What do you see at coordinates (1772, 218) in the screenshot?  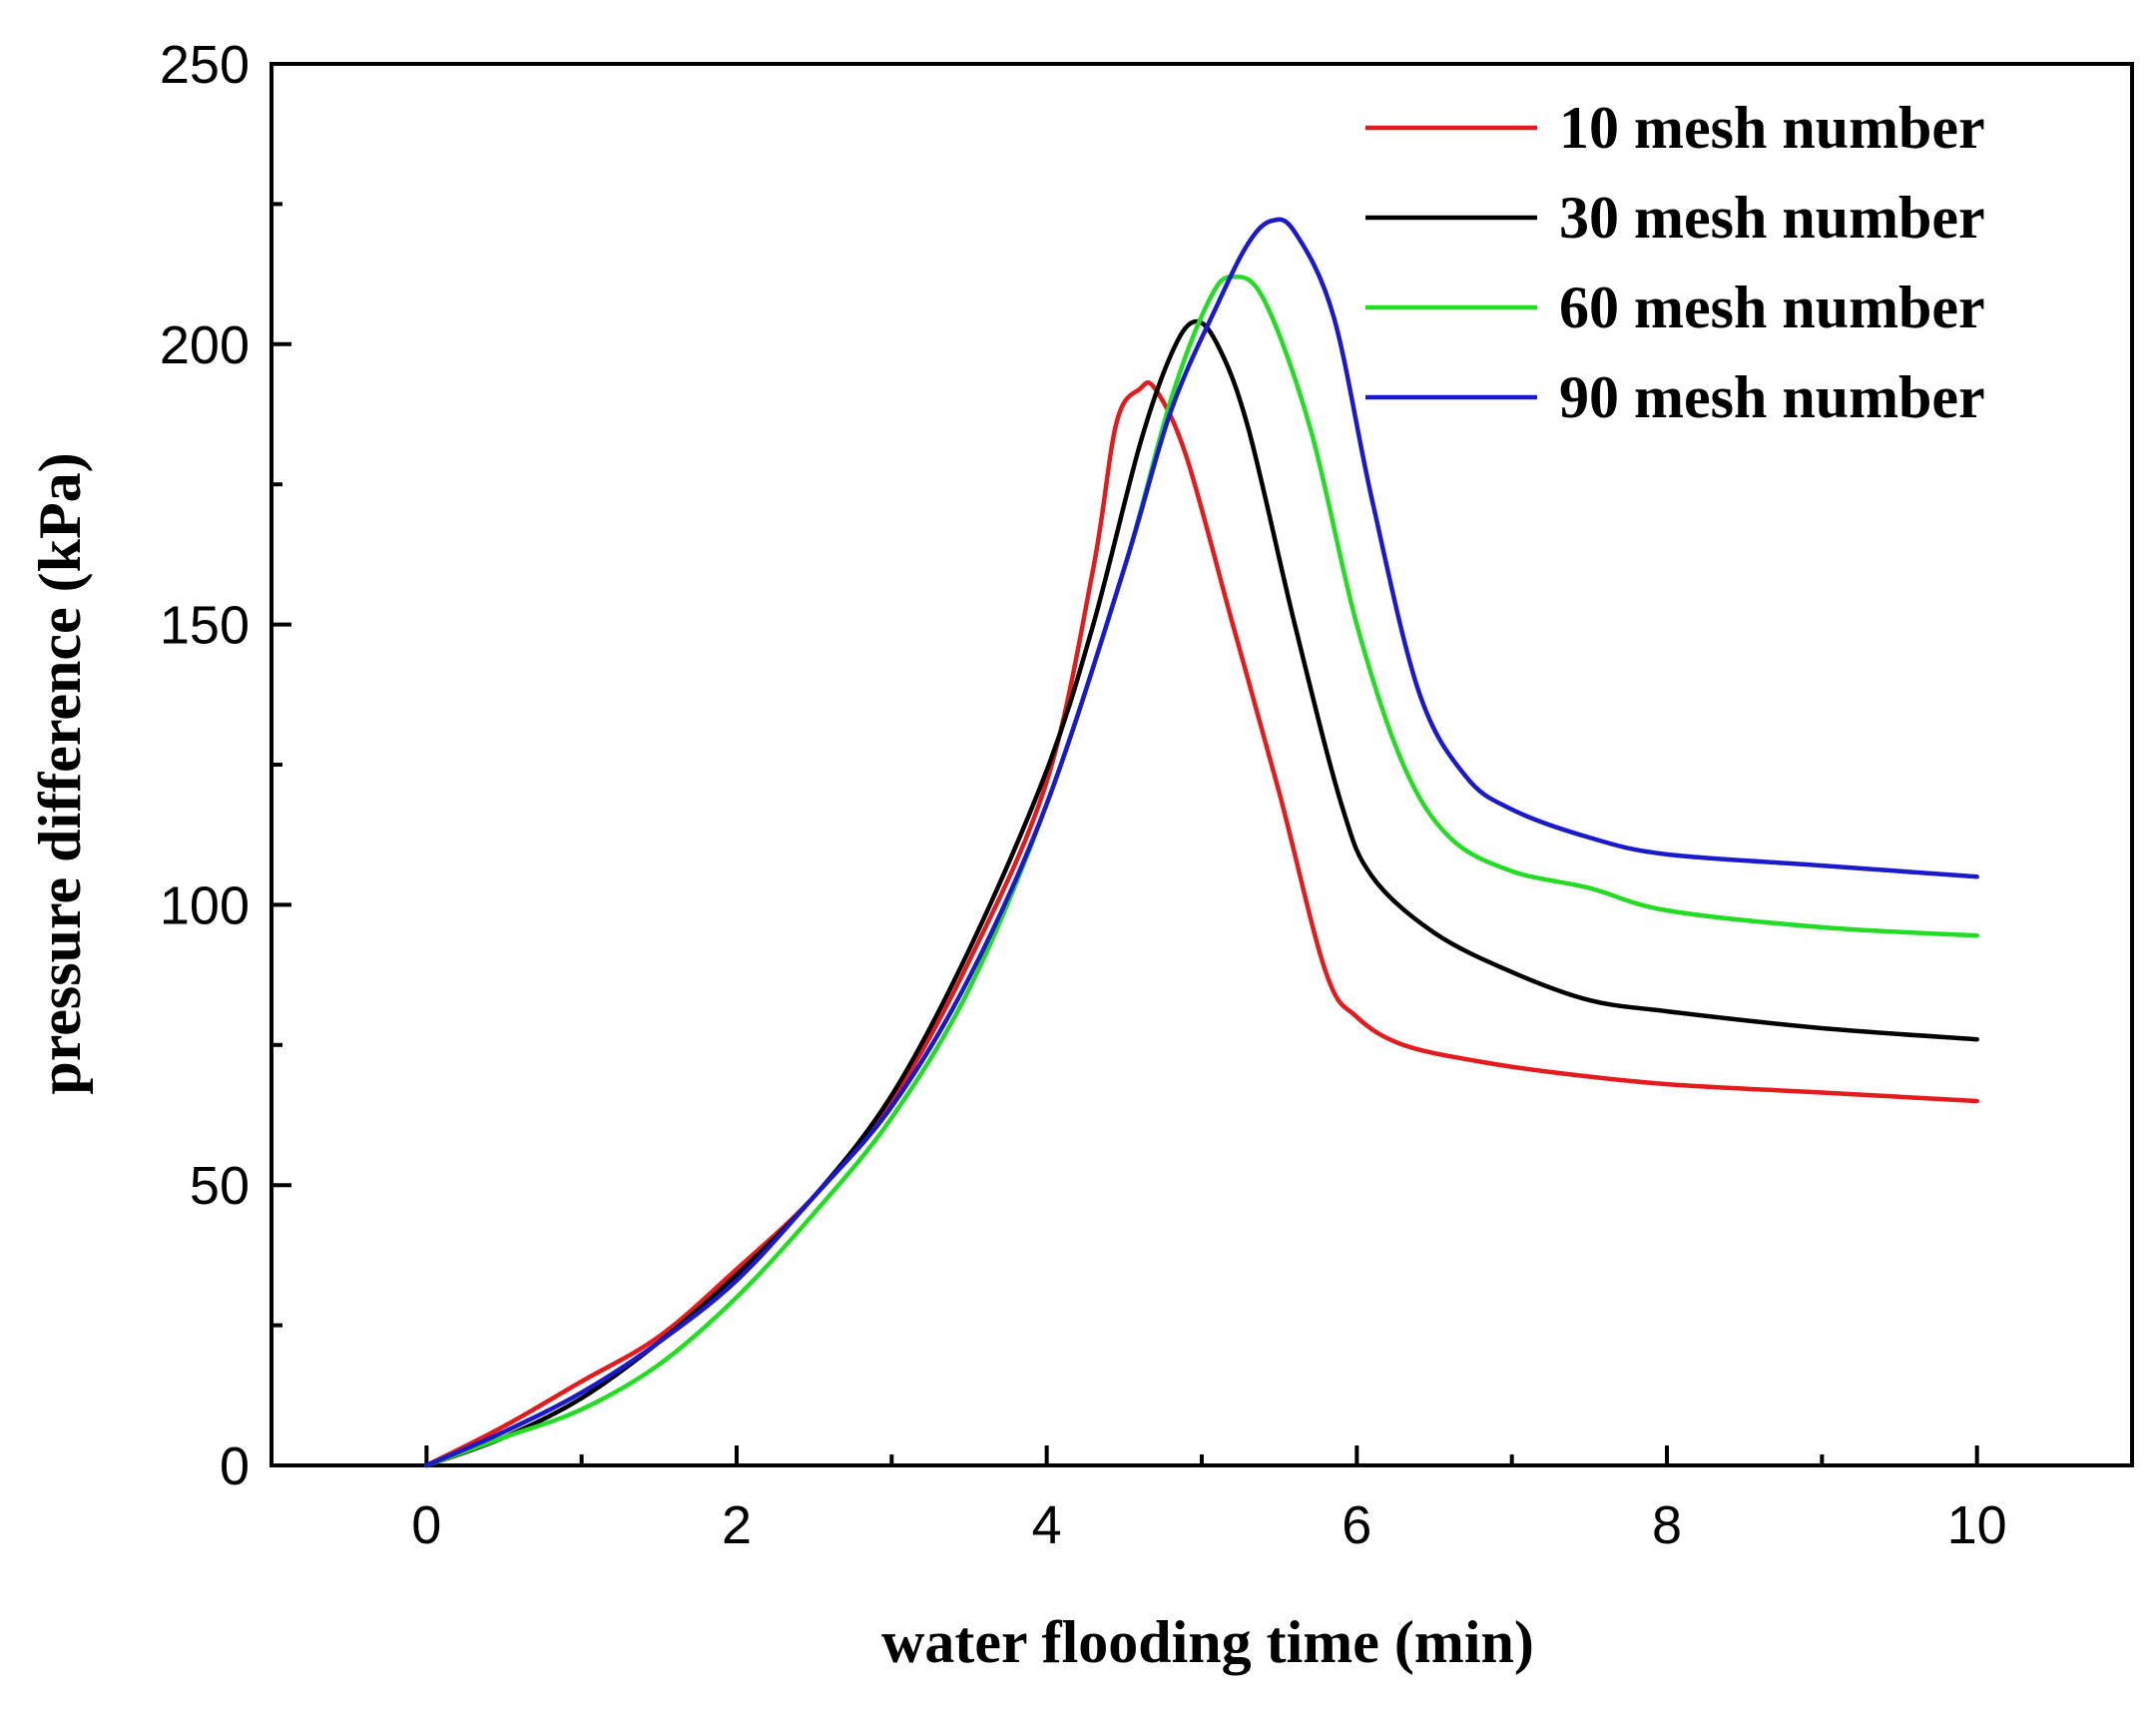 I see `legend-label-2: 30 mesh number` at bounding box center [1772, 218].